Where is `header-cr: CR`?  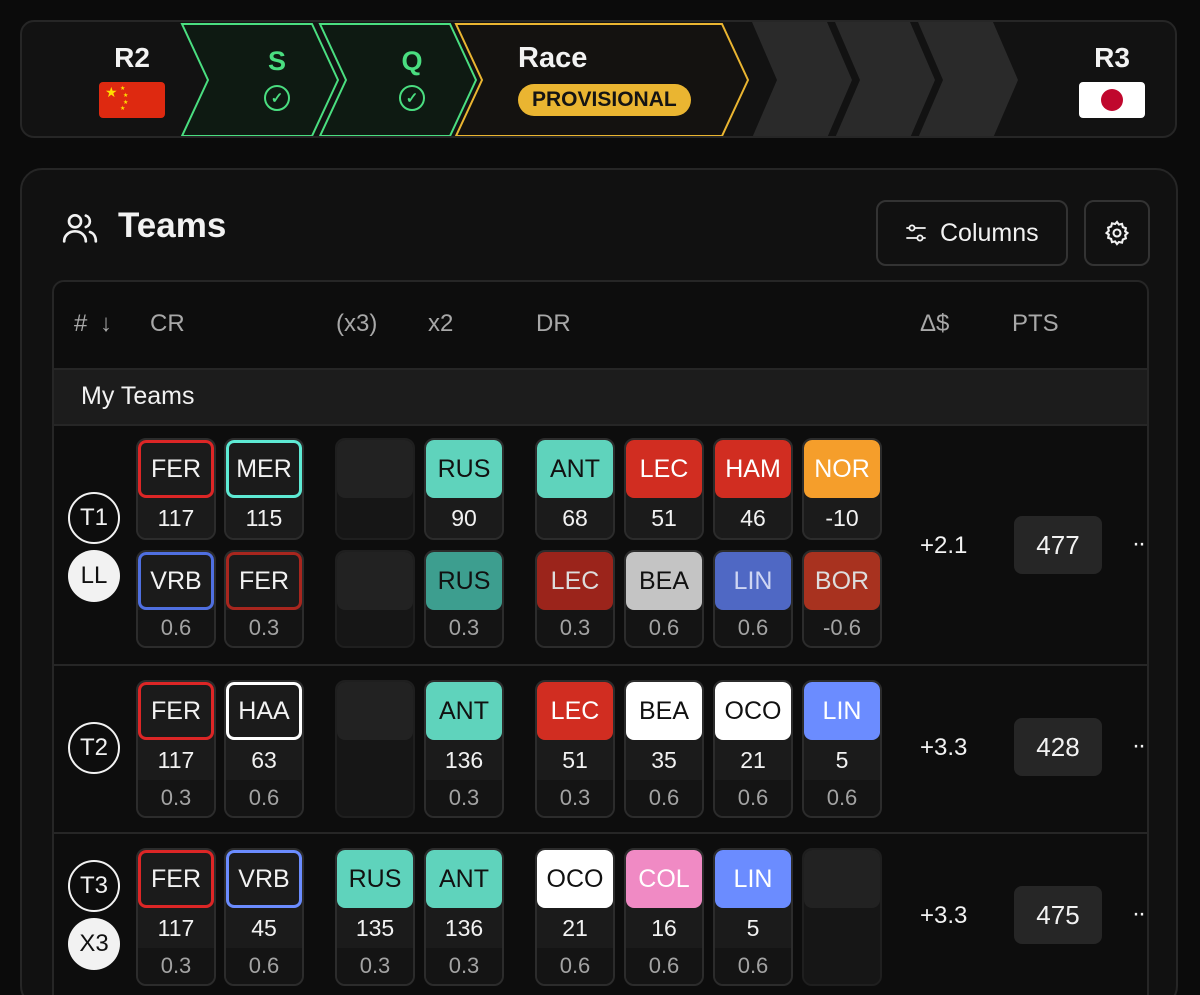 header-cr: CR is located at coordinates (167, 323).